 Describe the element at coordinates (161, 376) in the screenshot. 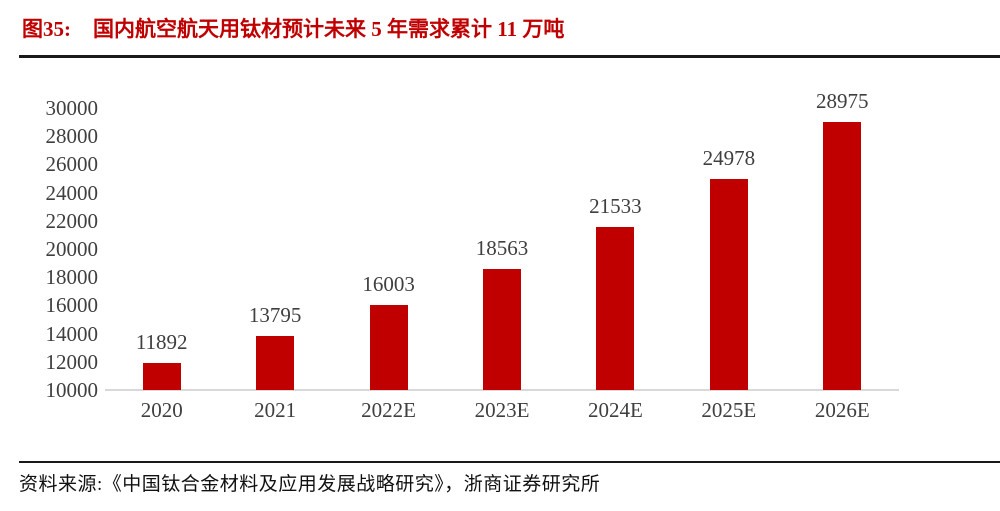

I see `bar-2020` at that location.